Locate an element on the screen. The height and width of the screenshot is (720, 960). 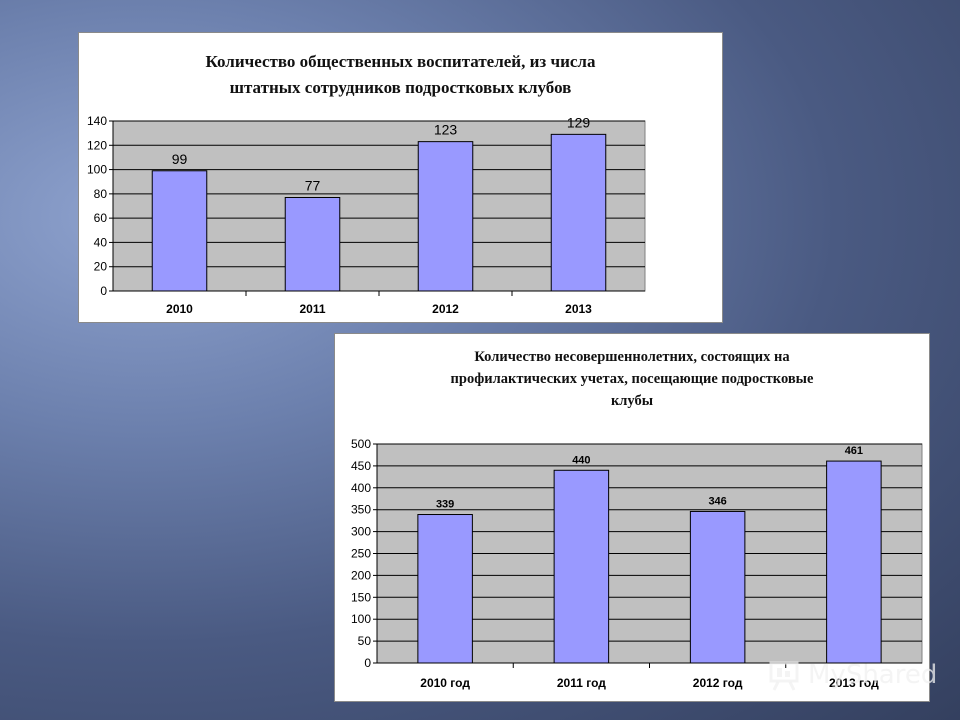
data-label: 440 is located at coordinates (581, 460).